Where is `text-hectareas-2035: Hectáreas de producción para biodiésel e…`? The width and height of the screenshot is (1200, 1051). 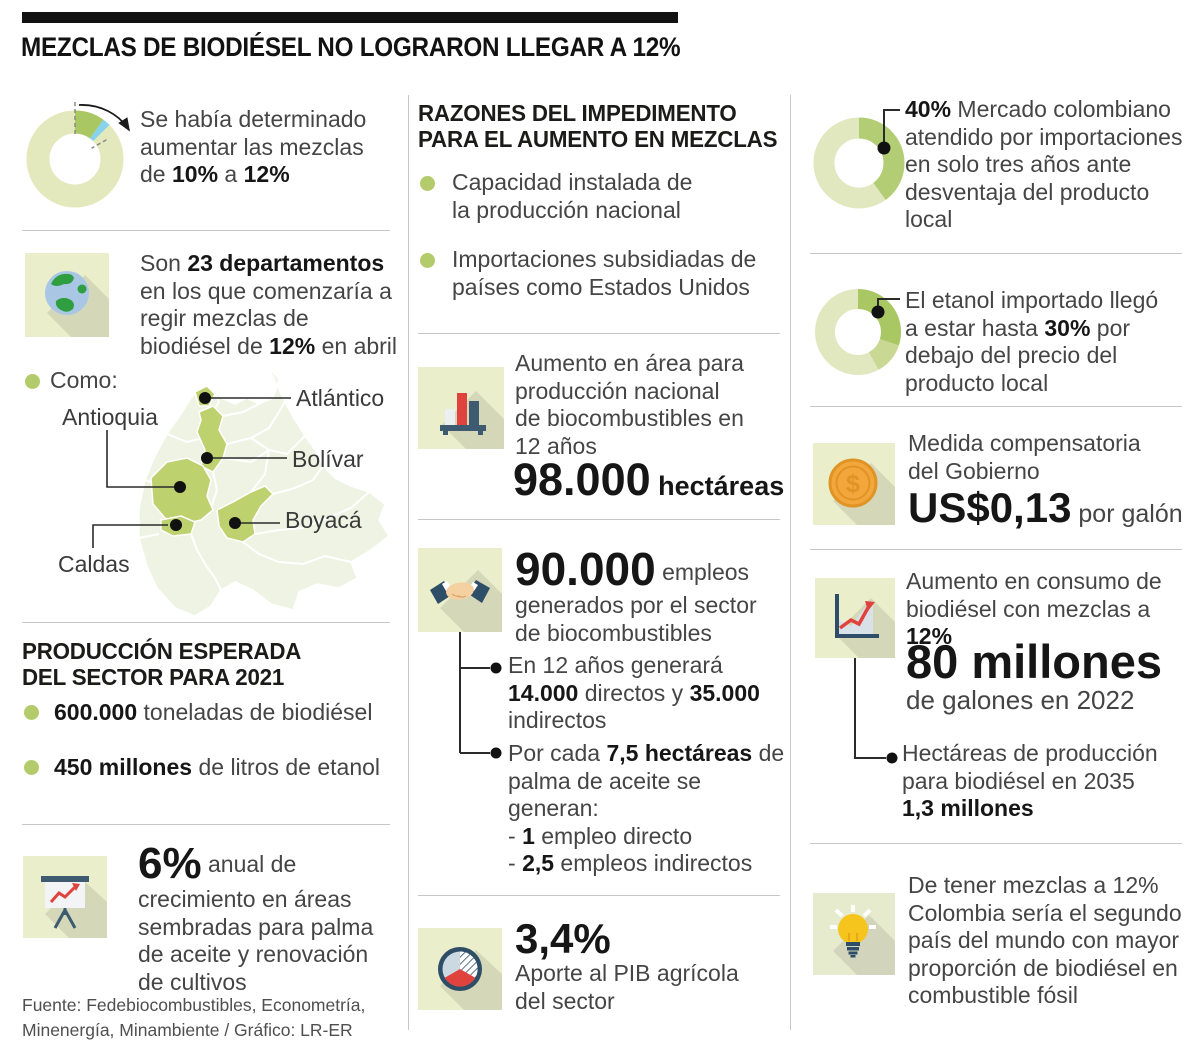
text-hectareas-2035: Hectáreas de producción para biodiésel e… is located at coordinates (1030, 781).